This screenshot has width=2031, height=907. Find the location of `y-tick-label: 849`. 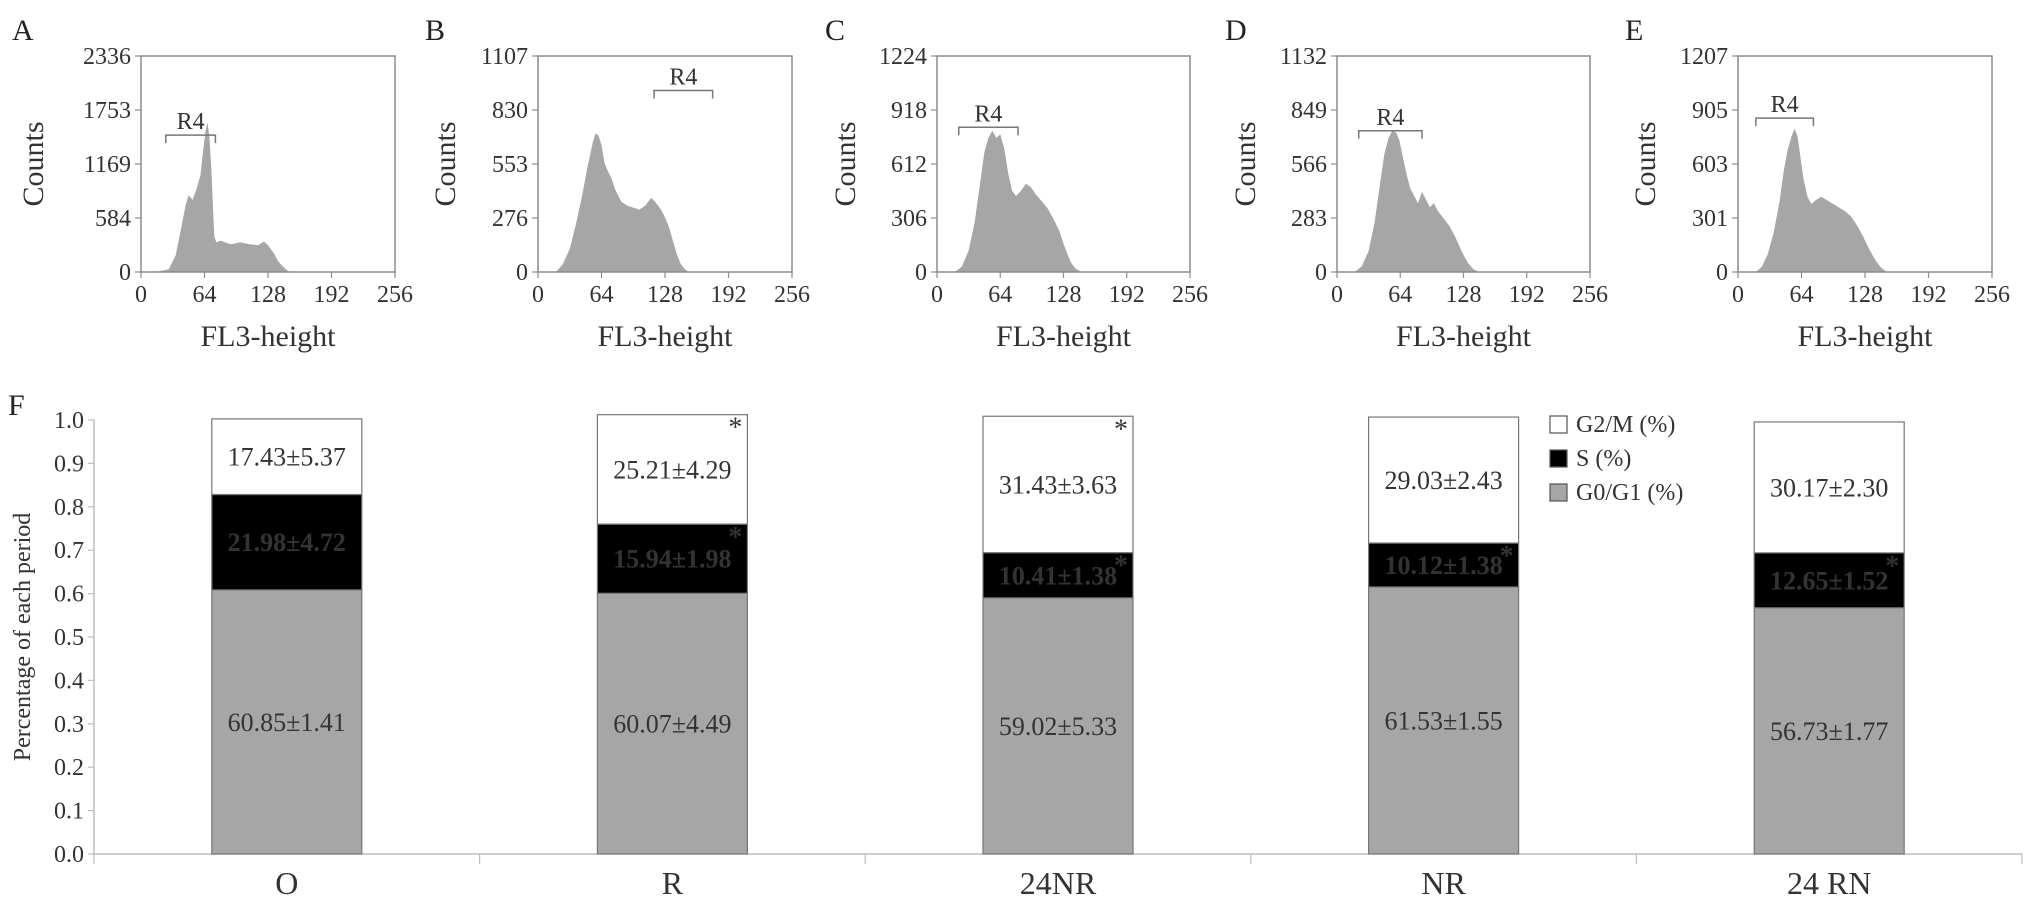

y-tick-label: 849 is located at coordinates (1309, 111).